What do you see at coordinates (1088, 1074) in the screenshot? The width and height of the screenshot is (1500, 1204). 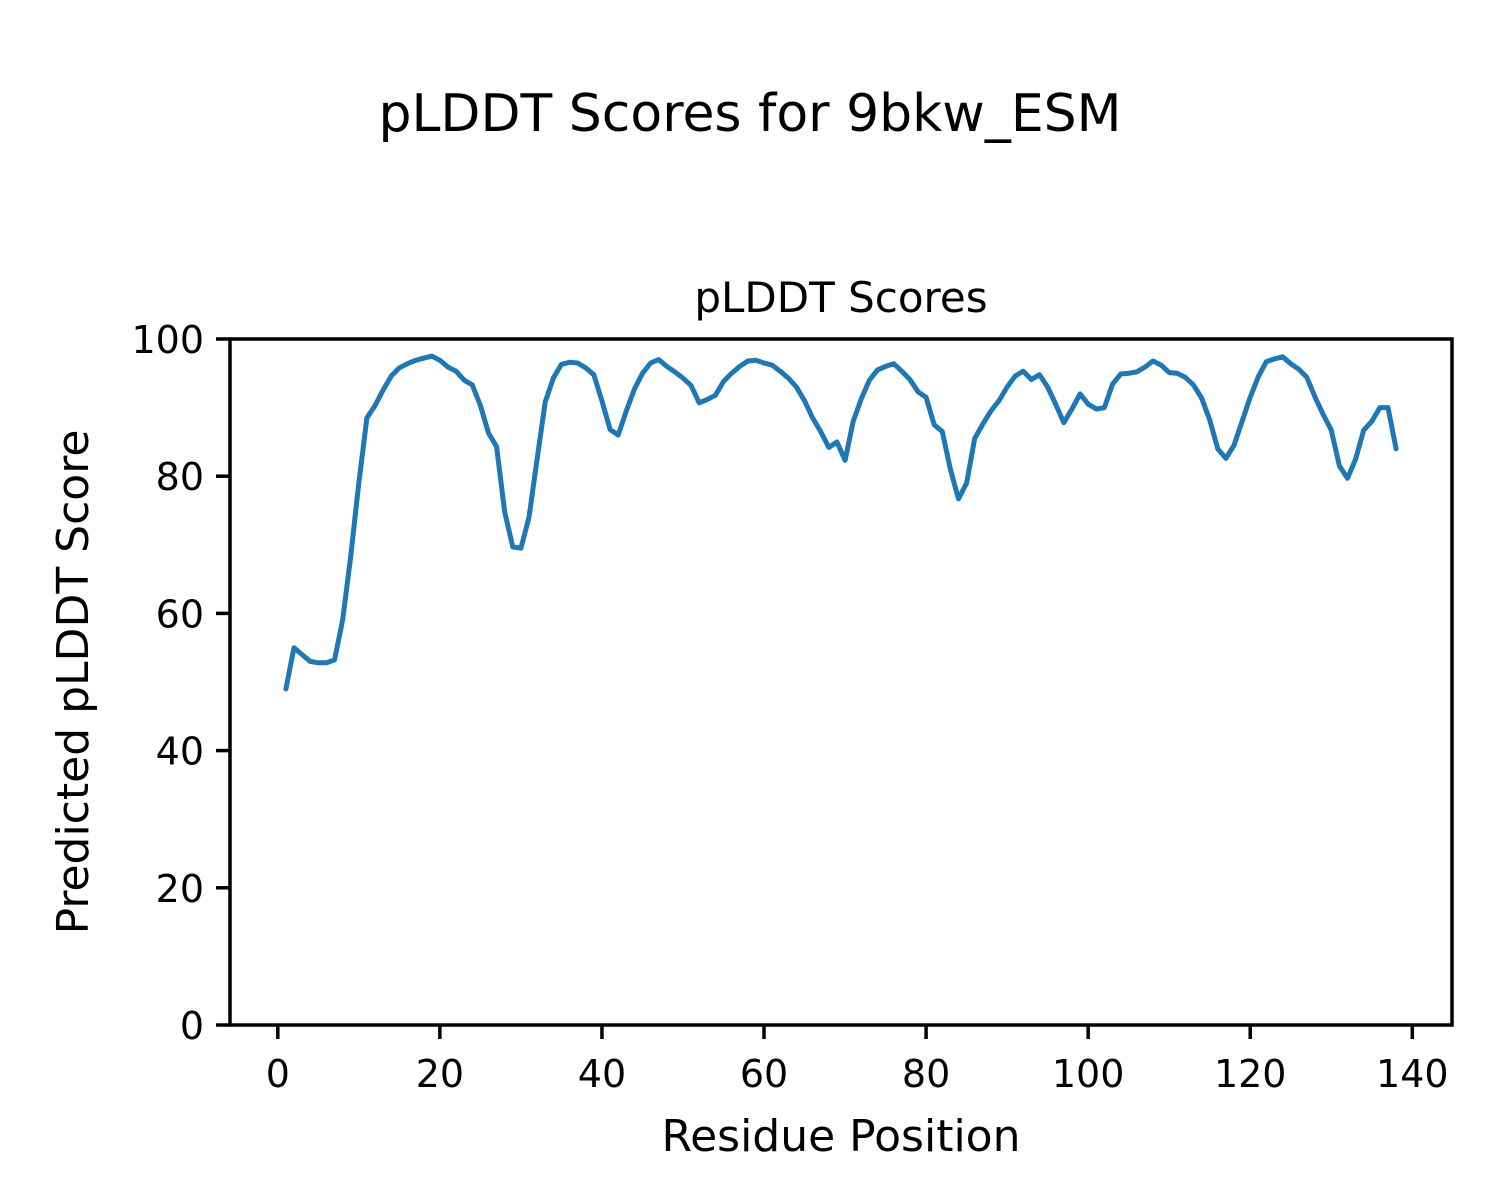 I see `x-tick-label: 100` at bounding box center [1088, 1074].